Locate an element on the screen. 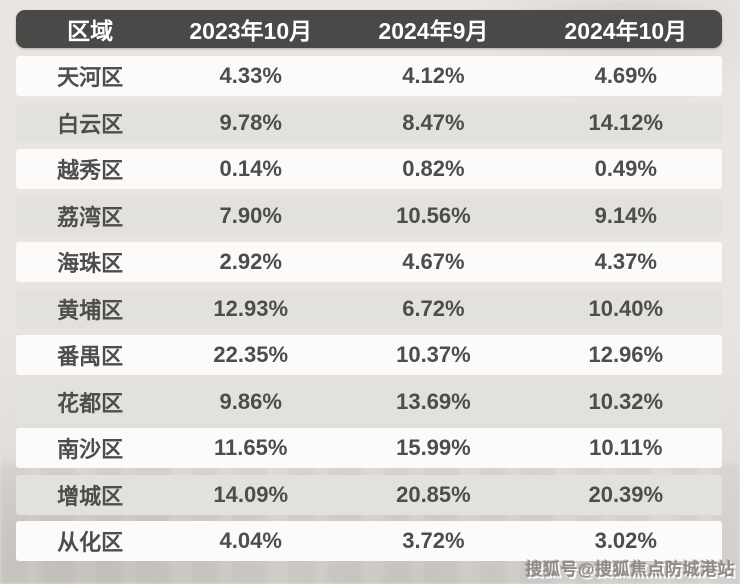 Image resolution: width=740 pixels, height=584 pixels. table-row: 荔湾区 7.90% 10.56% 9.14% is located at coordinates (369, 215).